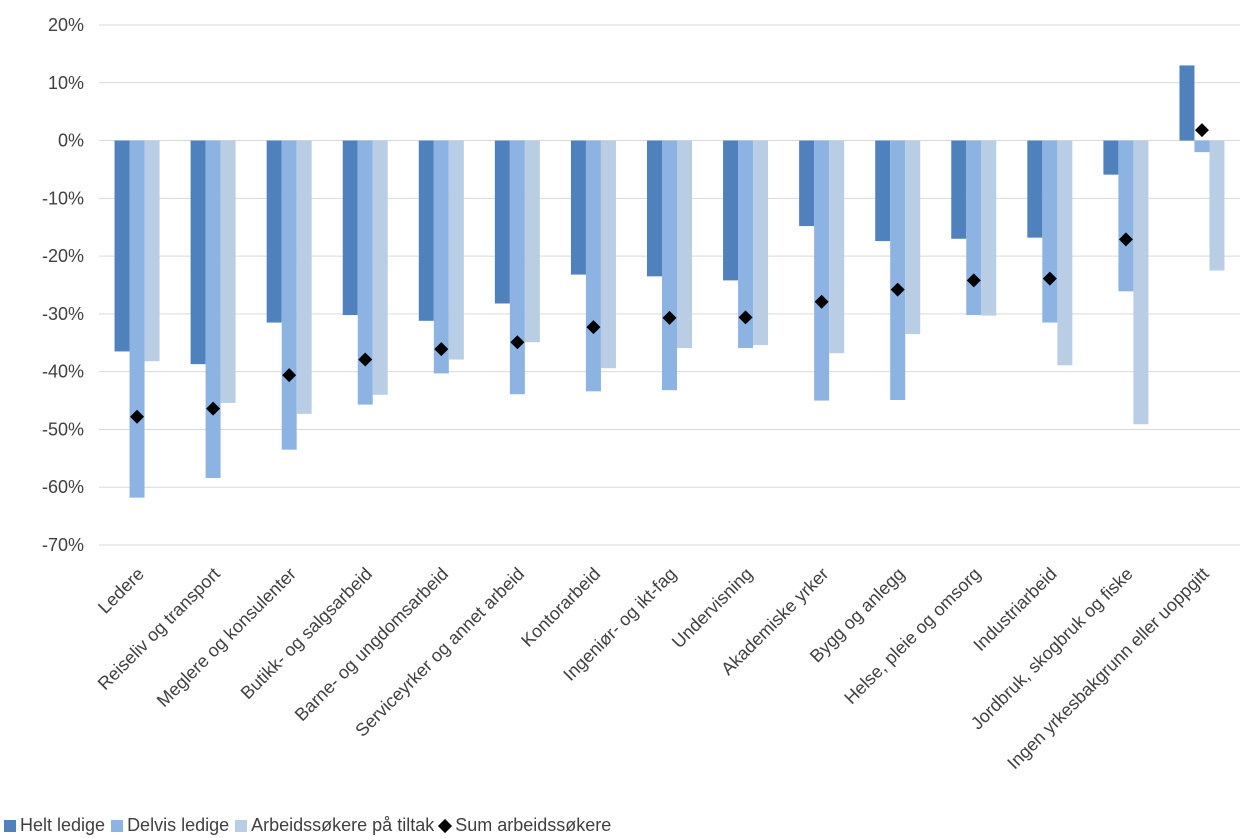 The width and height of the screenshot is (1248, 838). What do you see at coordinates (63, 487) in the screenshot?
I see `y-tick-label: -60%` at bounding box center [63, 487].